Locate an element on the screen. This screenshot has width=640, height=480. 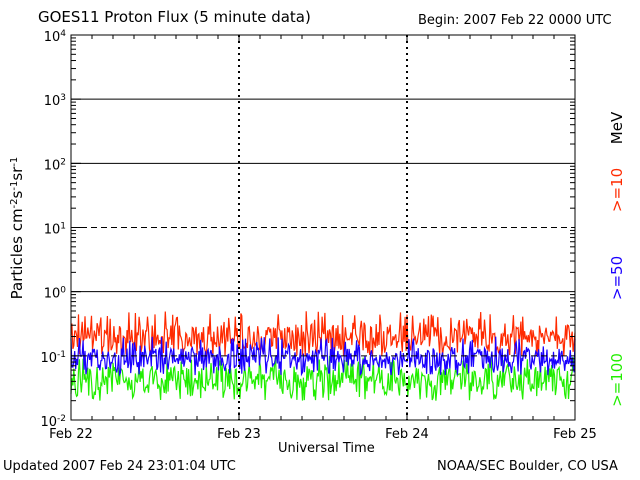
y-tick-label: 10¹ is located at coordinates (55, 230).